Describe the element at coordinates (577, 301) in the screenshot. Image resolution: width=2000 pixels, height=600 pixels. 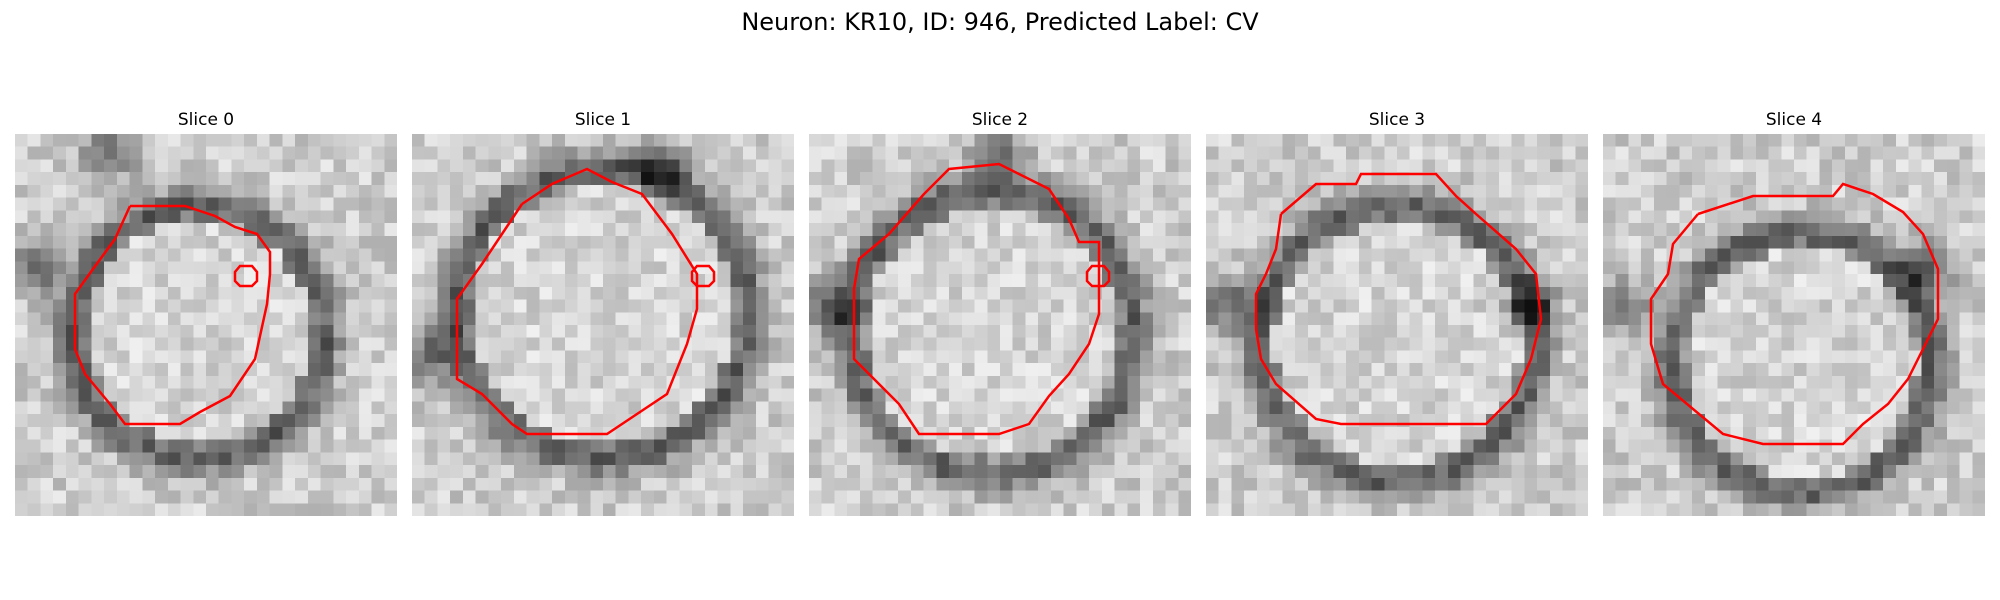
I see `slice-1-roi-contour` at that location.